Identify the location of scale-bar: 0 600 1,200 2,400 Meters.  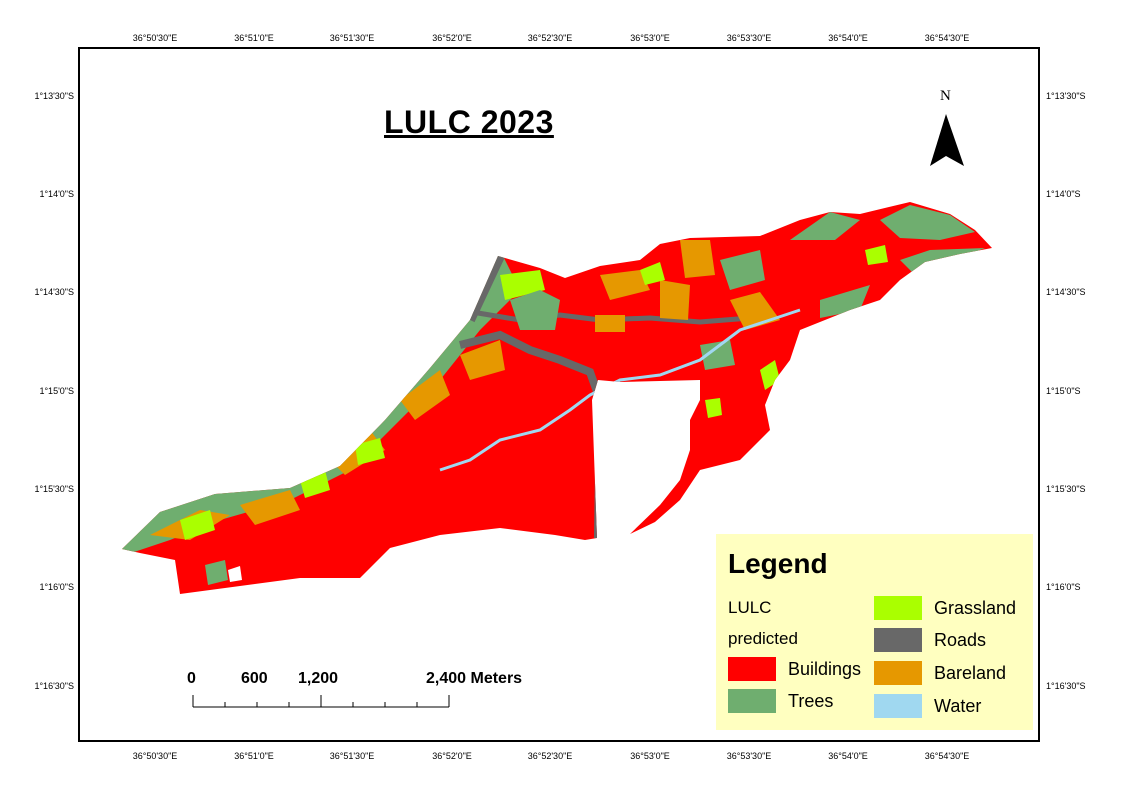
(368, 693).